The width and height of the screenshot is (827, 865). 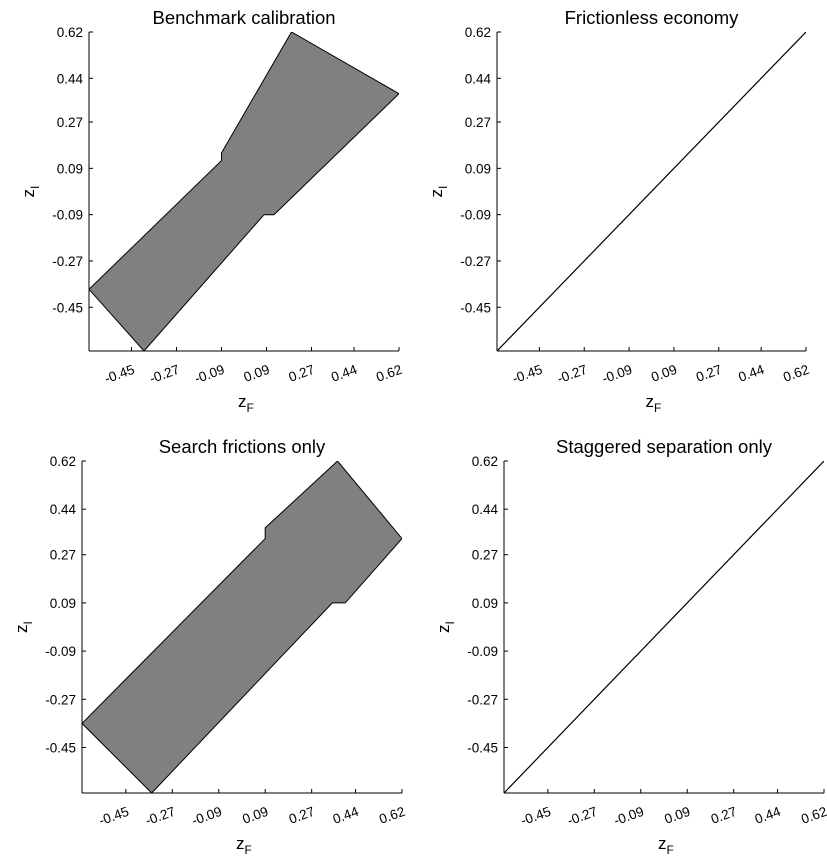 What do you see at coordinates (652, 17) in the screenshot?
I see `chart-title: Frictionless economy` at bounding box center [652, 17].